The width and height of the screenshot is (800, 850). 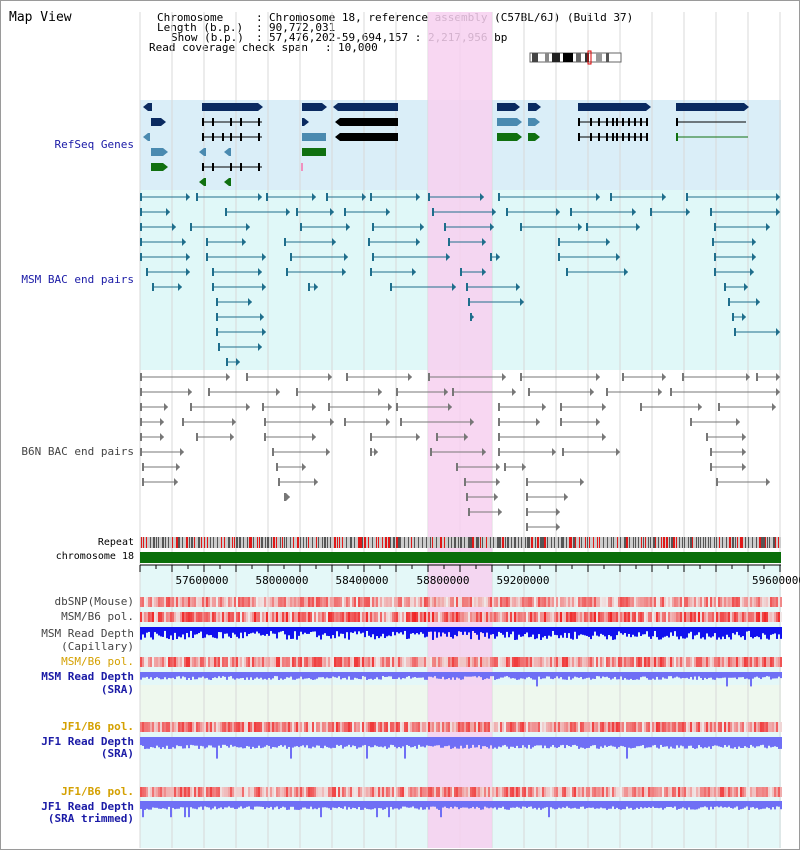 I want to click on repeat-track, so click(x=460, y=542).